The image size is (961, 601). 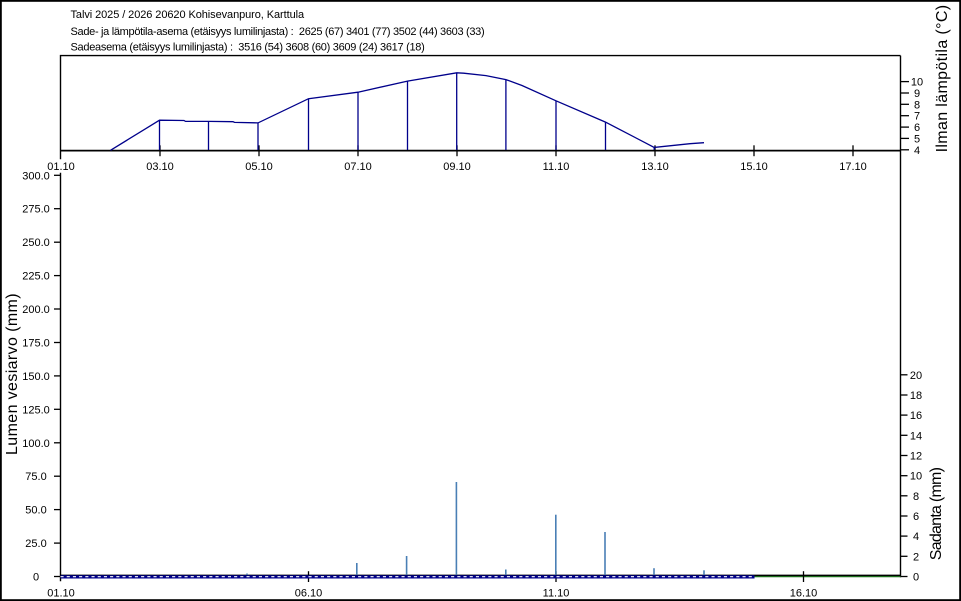 I want to click on svg-text: 250.0, so click(x=36, y=243).